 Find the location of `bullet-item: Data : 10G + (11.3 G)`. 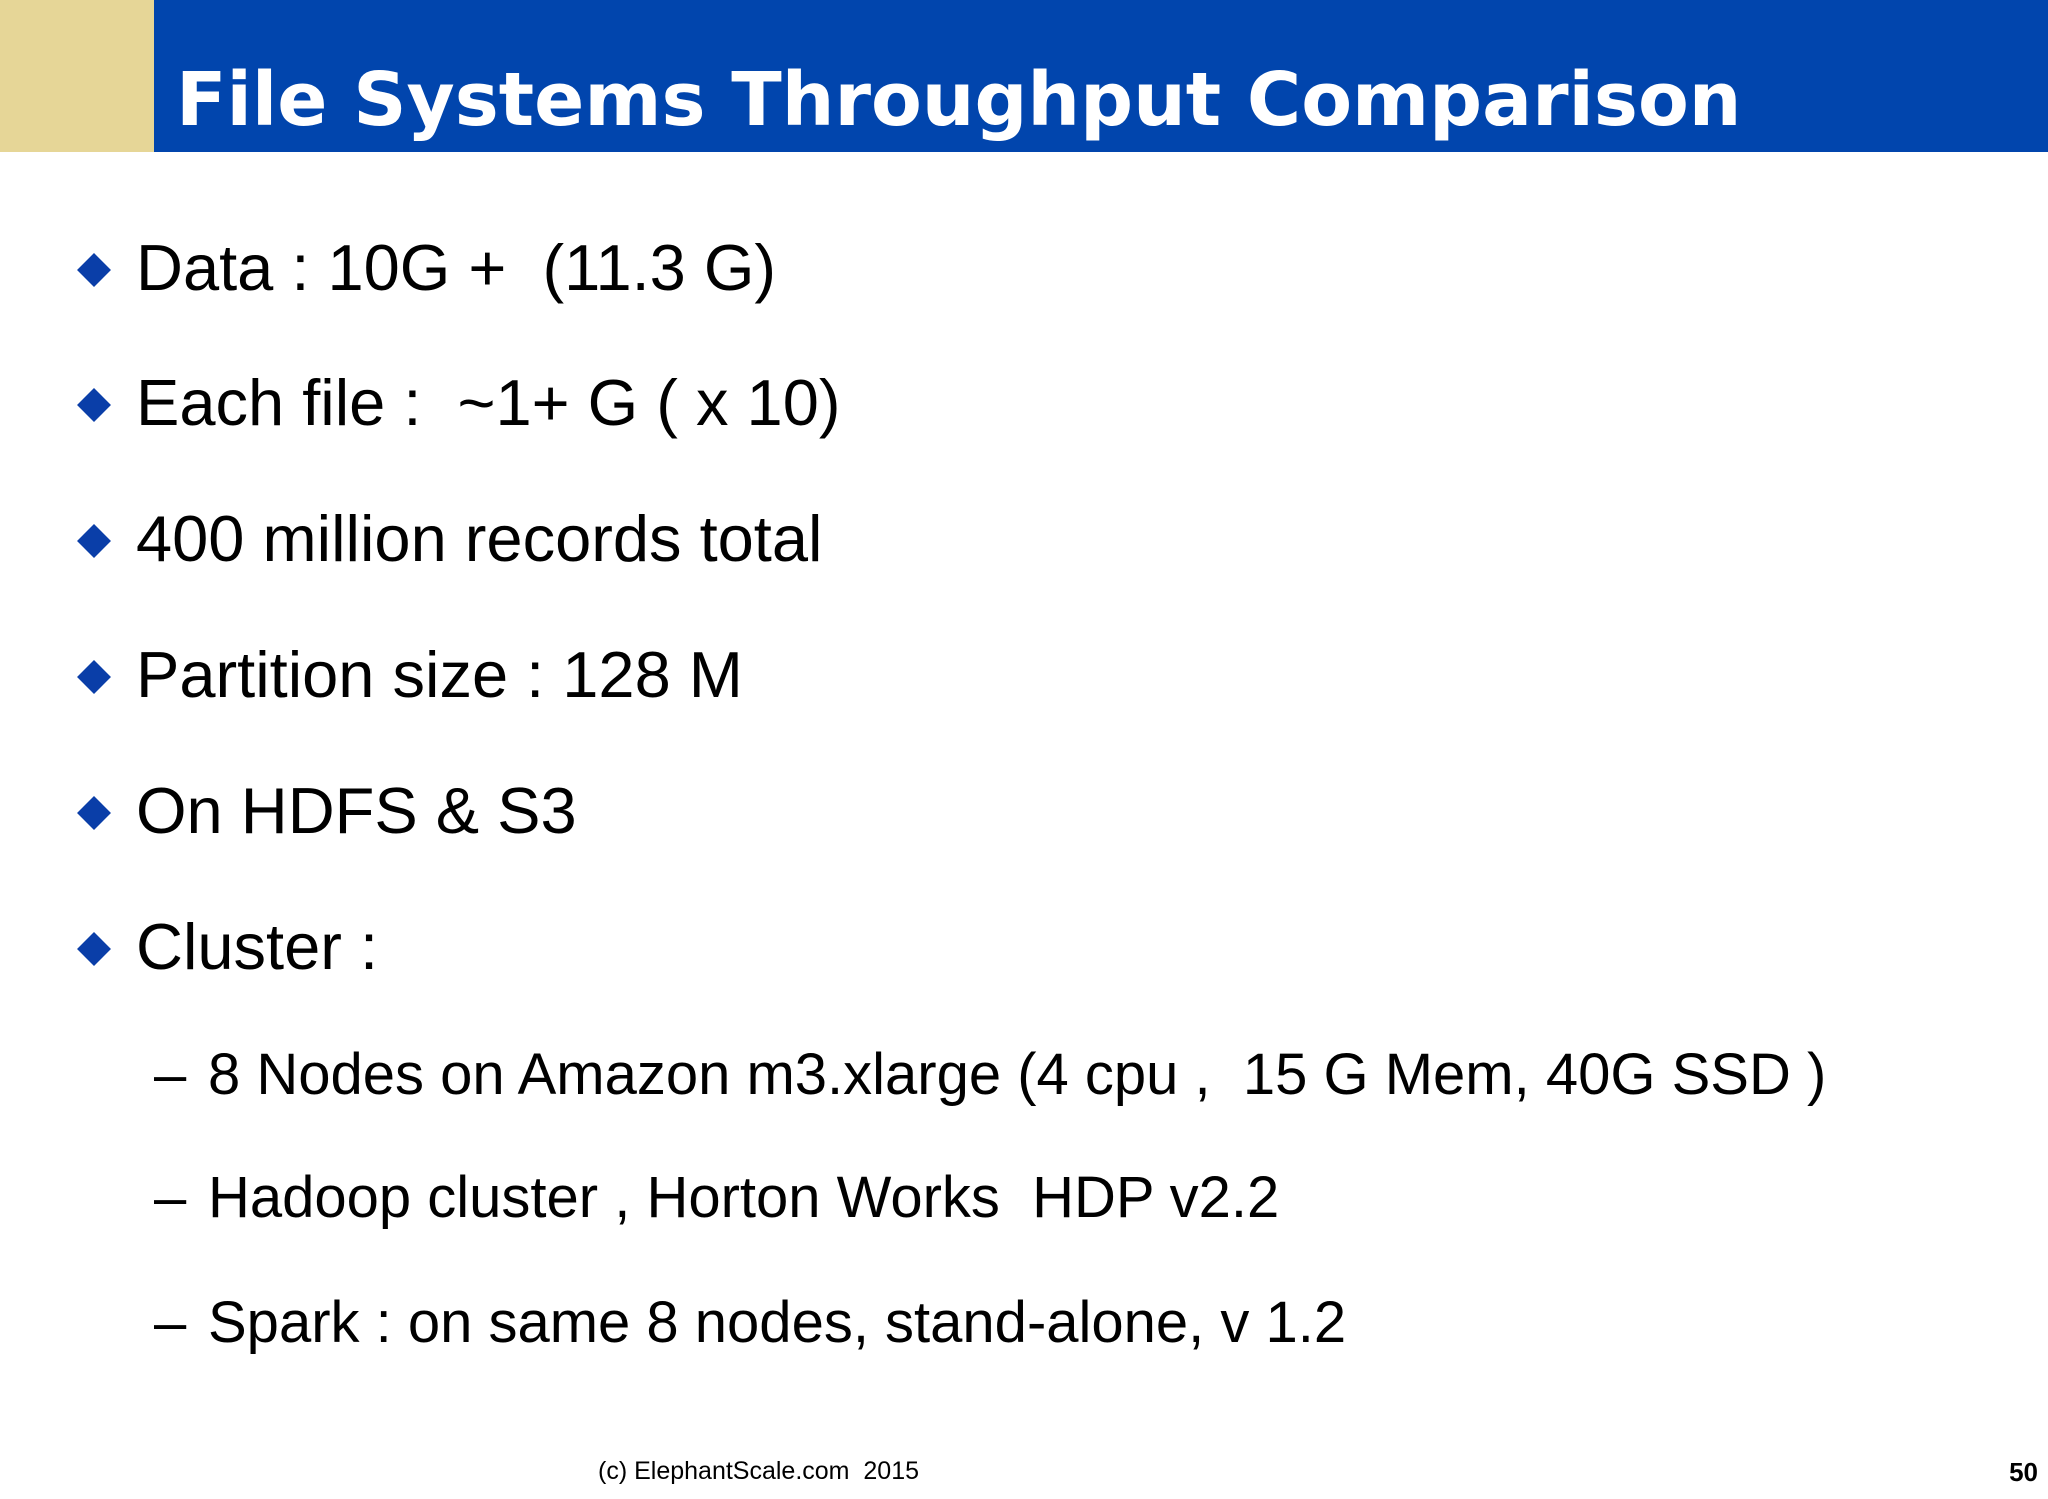

bullet-item: Data : 10G + (11.3 G) is located at coordinates (1024, 268).